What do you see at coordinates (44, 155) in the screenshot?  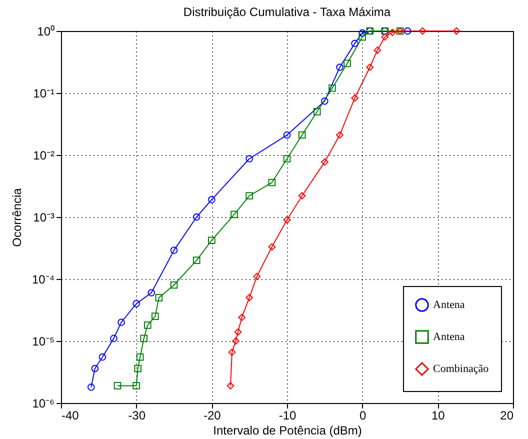 I see `y-tick-label: 10⁻²` at bounding box center [44, 155].